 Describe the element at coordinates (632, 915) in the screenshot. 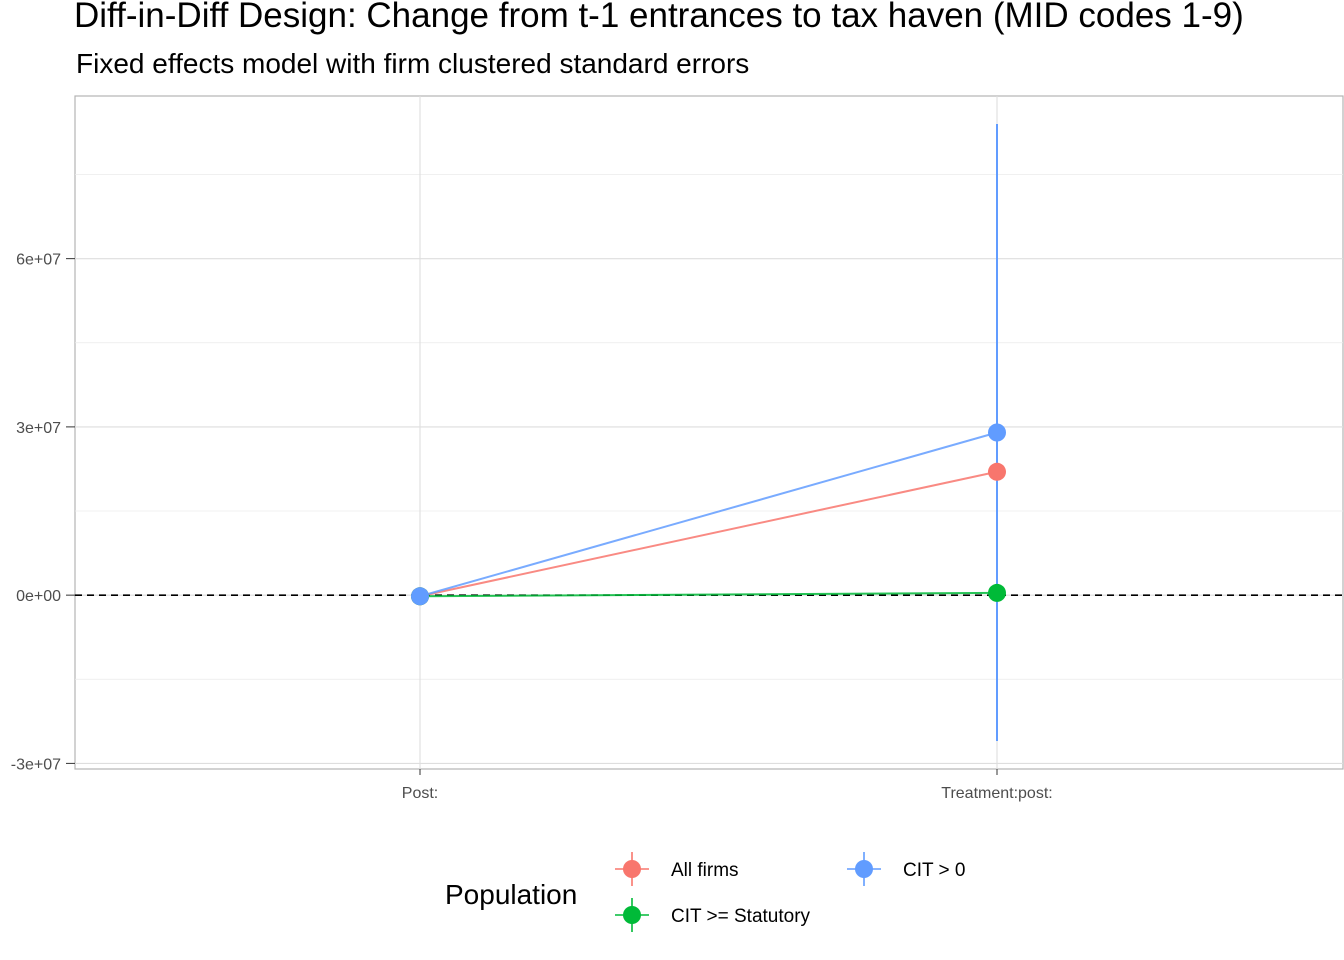

I see `legend-key-point-cit-statutory` at that location.